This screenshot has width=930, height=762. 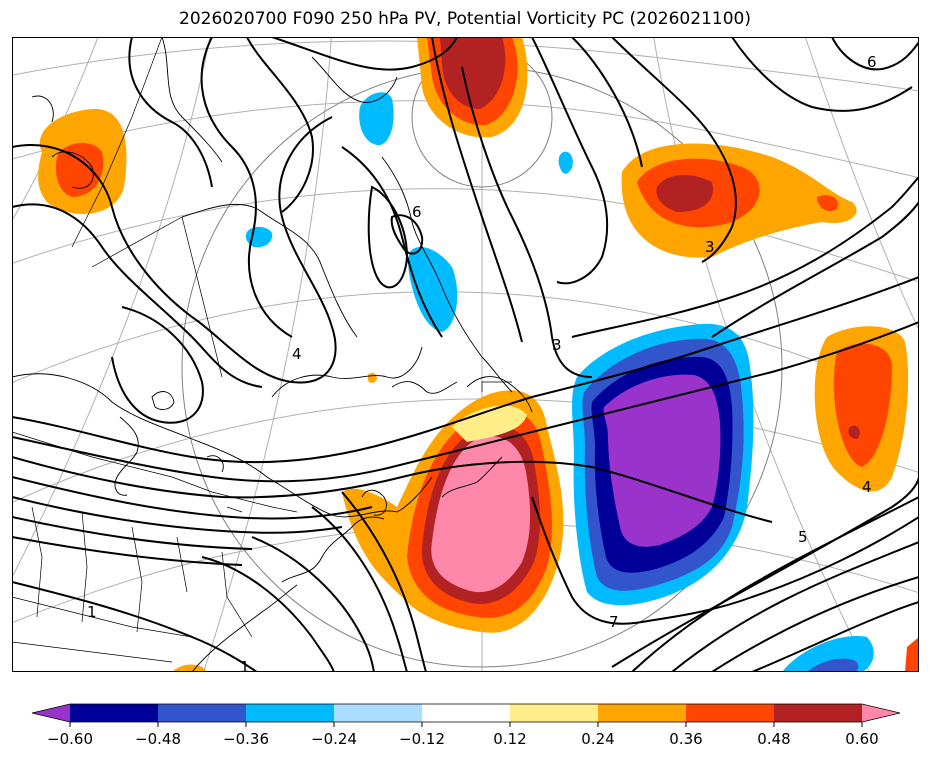 What do you see at coordinates (246, 739) in the screenshot?
I see `colorbar-tick-label: −0.36` at bounding box center [246, 739].